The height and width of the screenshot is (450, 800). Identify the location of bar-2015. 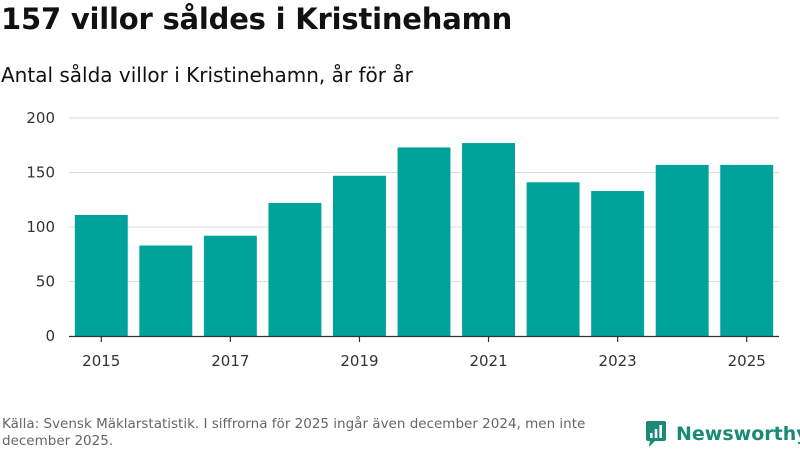
(101, 275).